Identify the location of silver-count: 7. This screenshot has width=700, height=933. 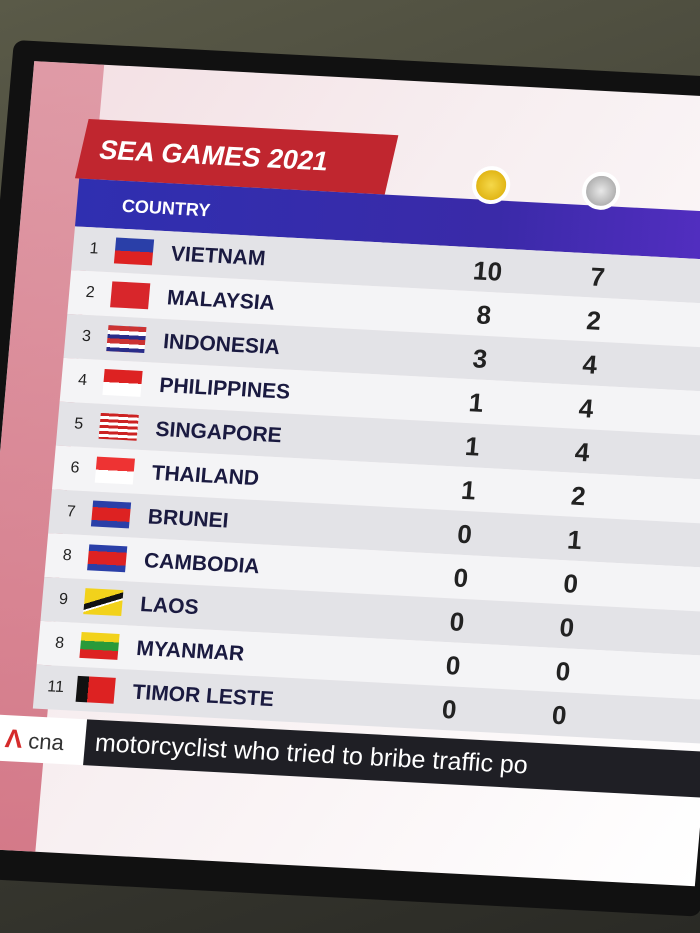
(598, 277).